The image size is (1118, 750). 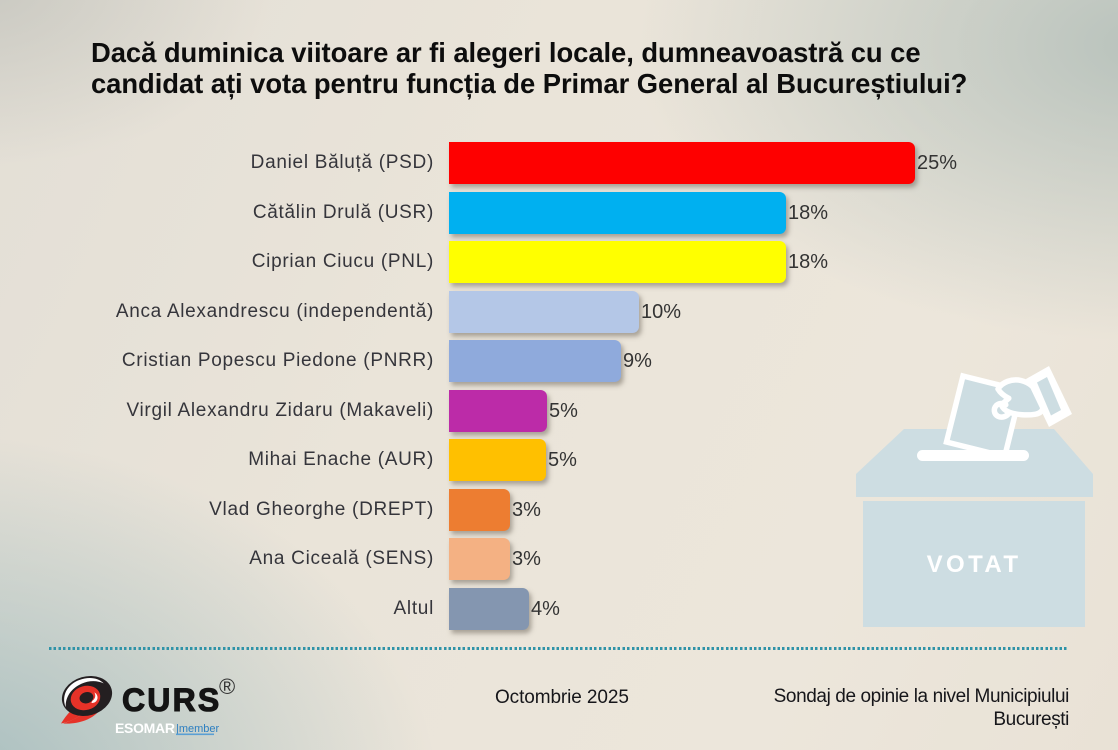 What do you see at coordinates (198, 729) in the screenshot?
I see `svg-text: |member` at bounding box center [198, 729].